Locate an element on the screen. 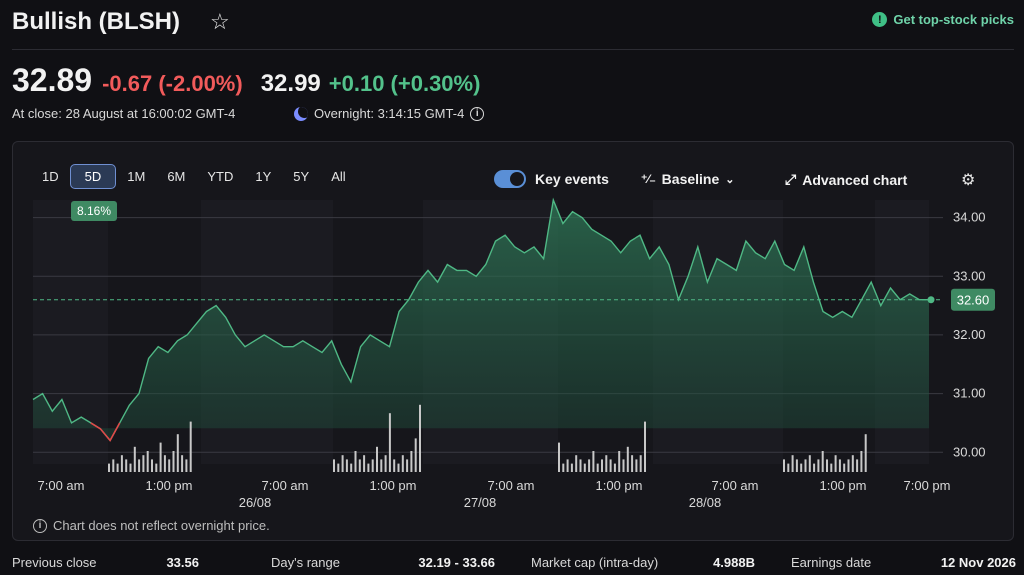 This screenshot has width=1024, height=575. baseline-label: Baseline is located at coordinates (690, 179).